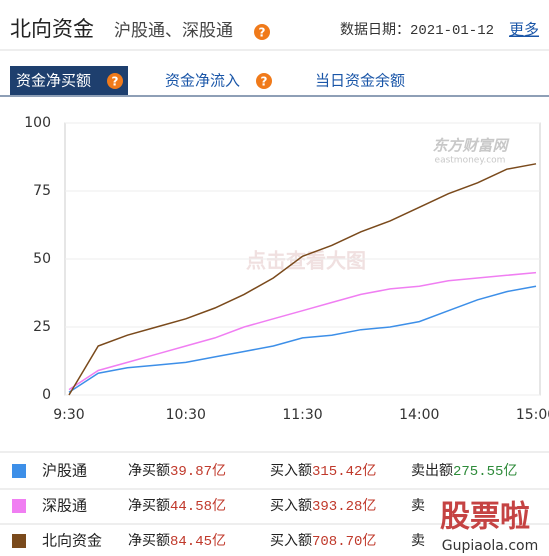 This screenshot has height=556, width=549. I want to click on summary-cell: 净买额39.87亿, so click(177, 471).